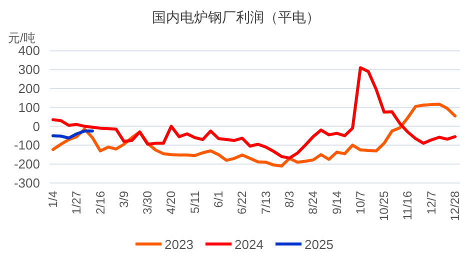  I want to click on y-tick-label: 400, so click(29, 50).